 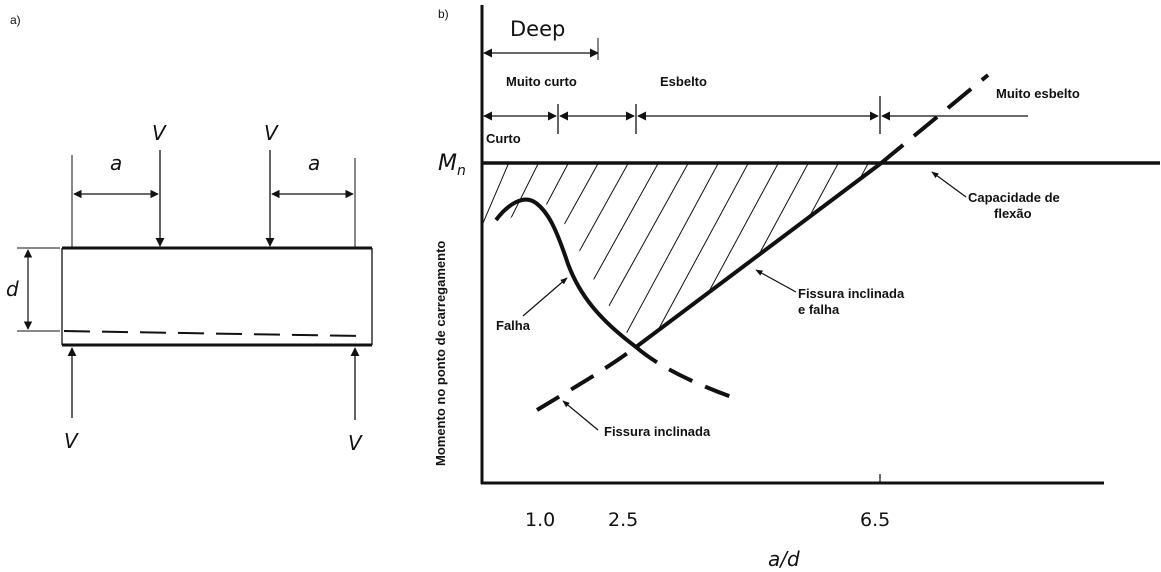 What do you see at coordinates (503, 138) in the screenshot?
I see `region-curto: Curto` at bounding box center [503, 138].